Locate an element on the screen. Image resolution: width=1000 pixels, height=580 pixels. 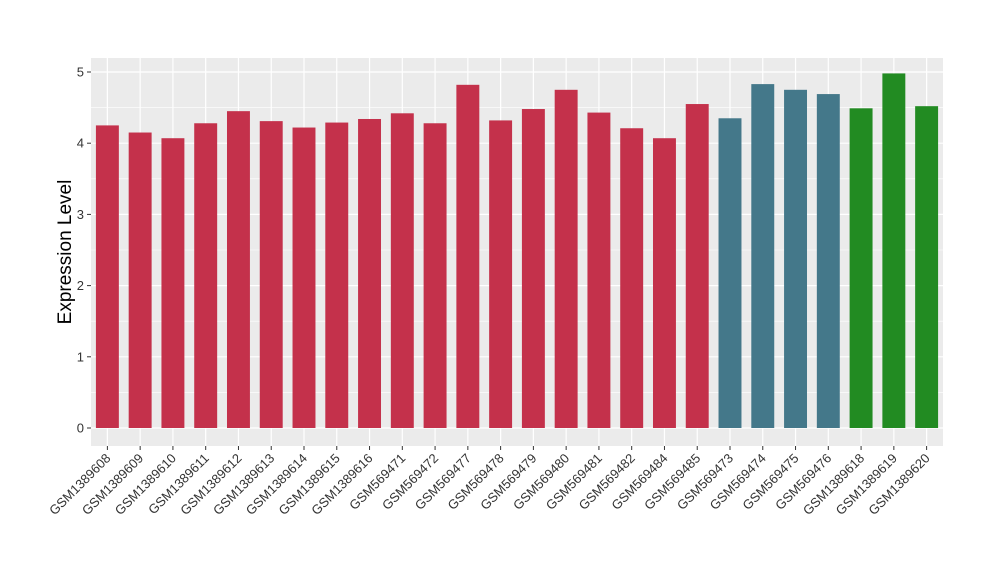
bar-GSM1389612 is located at coordinates (238, 269).